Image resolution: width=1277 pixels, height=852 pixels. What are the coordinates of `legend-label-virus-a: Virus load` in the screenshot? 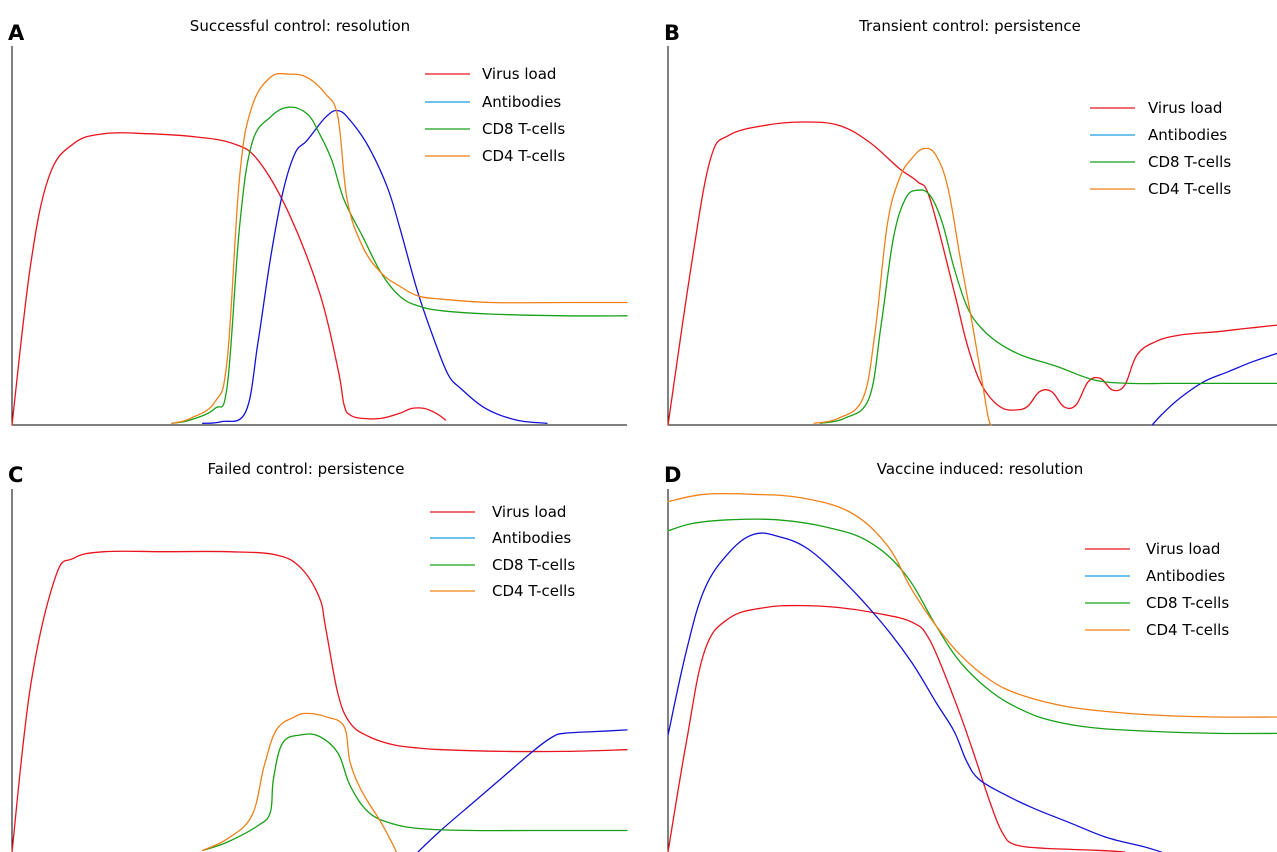 It's located at (519, 74).